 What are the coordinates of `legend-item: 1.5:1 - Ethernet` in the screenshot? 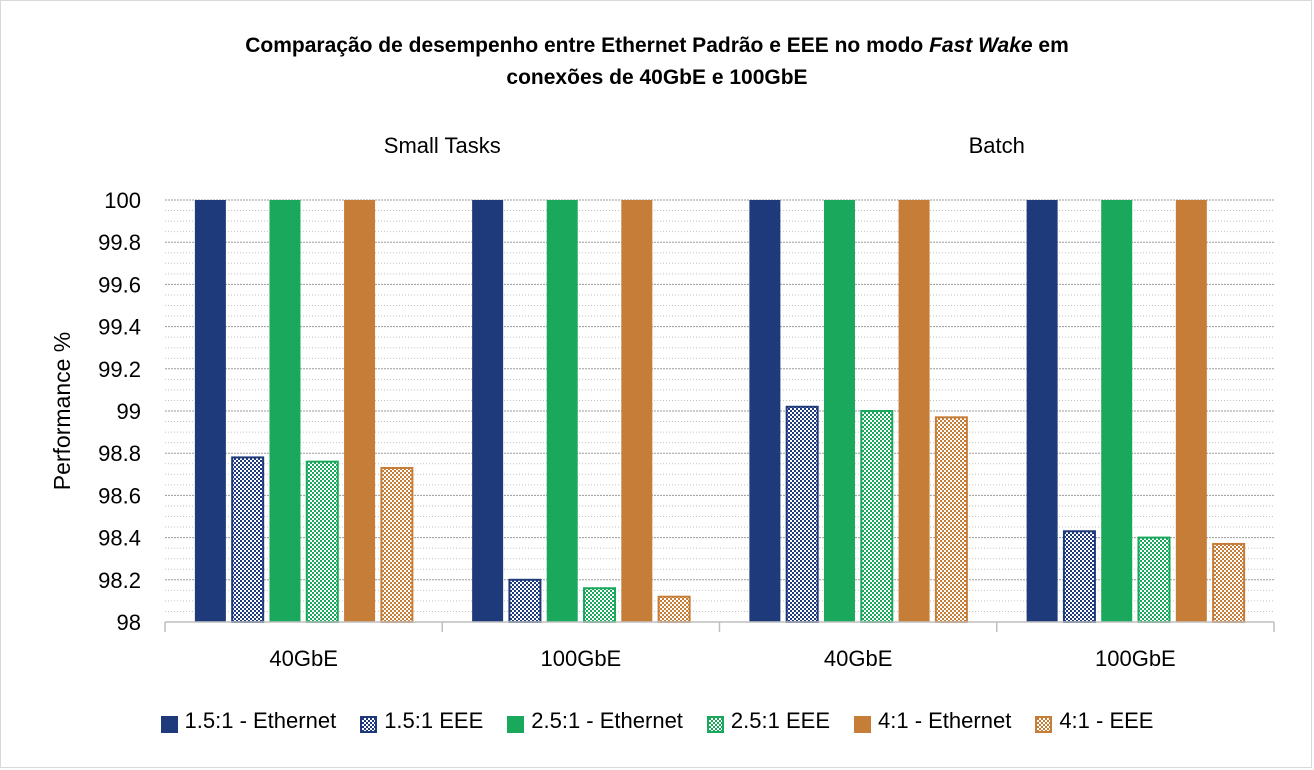 It's located at (248, 721).